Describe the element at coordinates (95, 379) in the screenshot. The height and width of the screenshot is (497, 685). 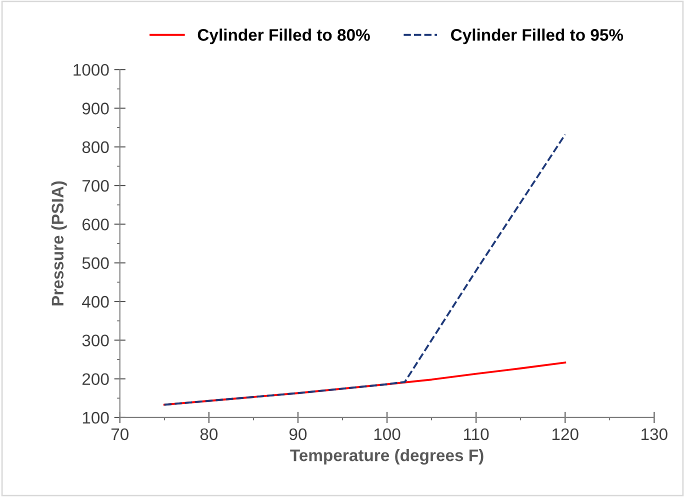
I see `y-tick-label: 200` at that location.